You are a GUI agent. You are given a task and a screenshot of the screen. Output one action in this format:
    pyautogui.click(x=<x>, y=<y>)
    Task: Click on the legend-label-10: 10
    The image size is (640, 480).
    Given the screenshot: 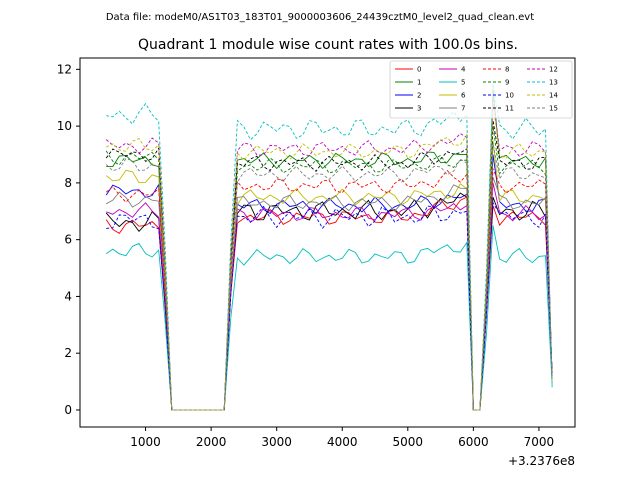 What is the action you would take?
    pyautogui.click(x=509, y=96)
    